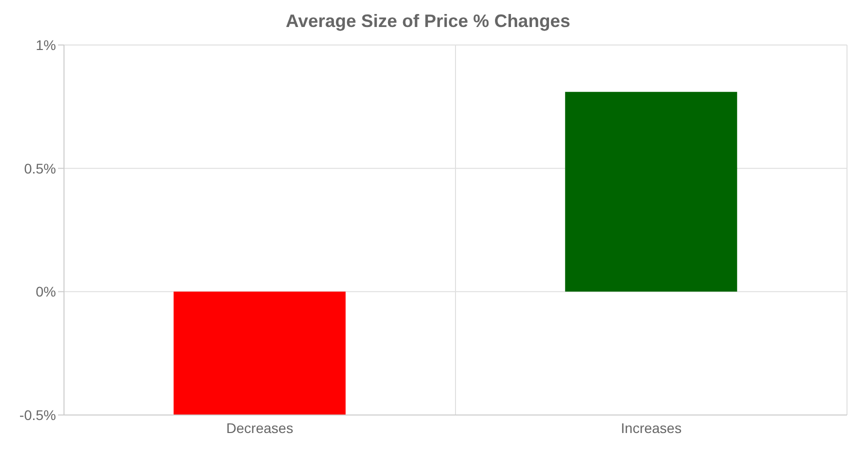  Describe the element at coordinates (37, 414) in the screenshot. I see `y-tick-label: -0.5%` at that location.